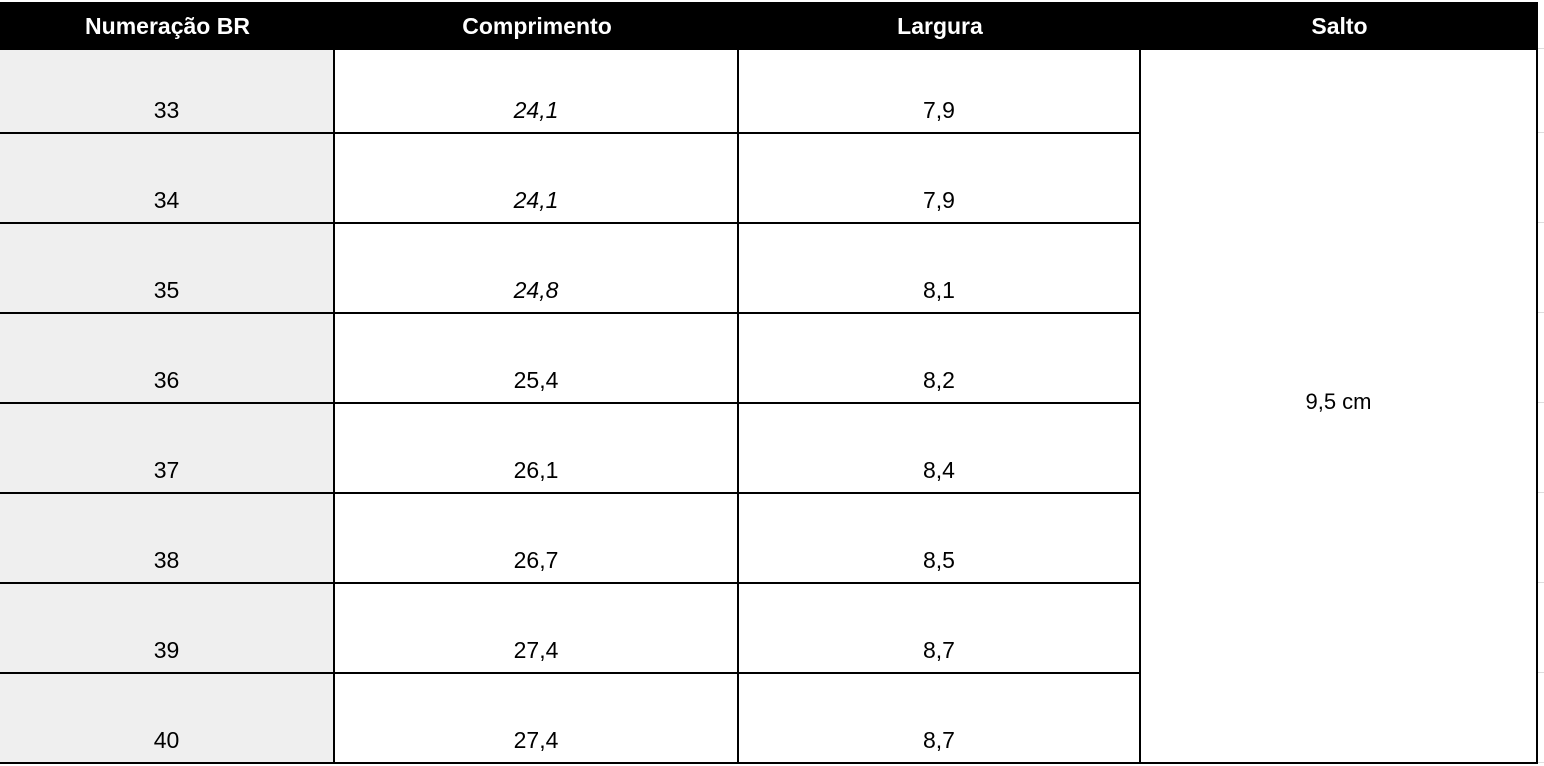  Describe the element at coordinates (167, 26) in the screenshot. I see `header-cell: Numeração BR` at that location.